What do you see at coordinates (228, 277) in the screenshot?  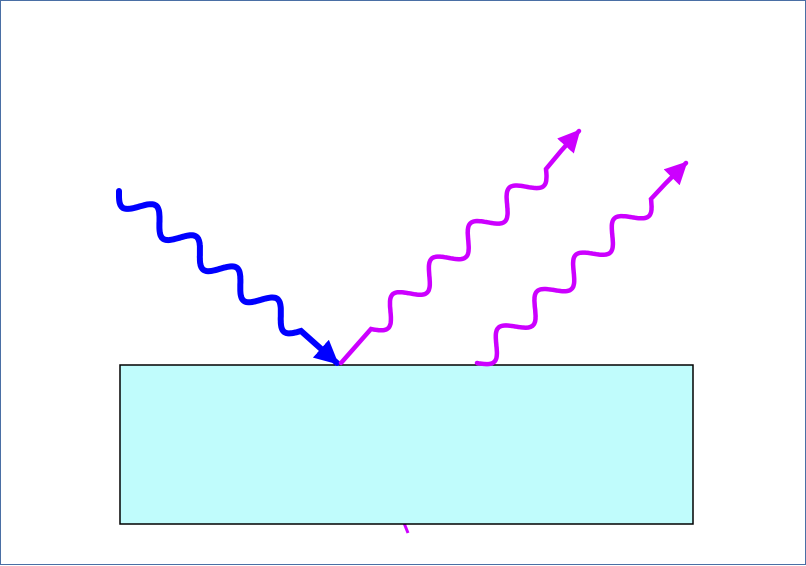 I see `incident-wave` at bounding box center [228, 277].